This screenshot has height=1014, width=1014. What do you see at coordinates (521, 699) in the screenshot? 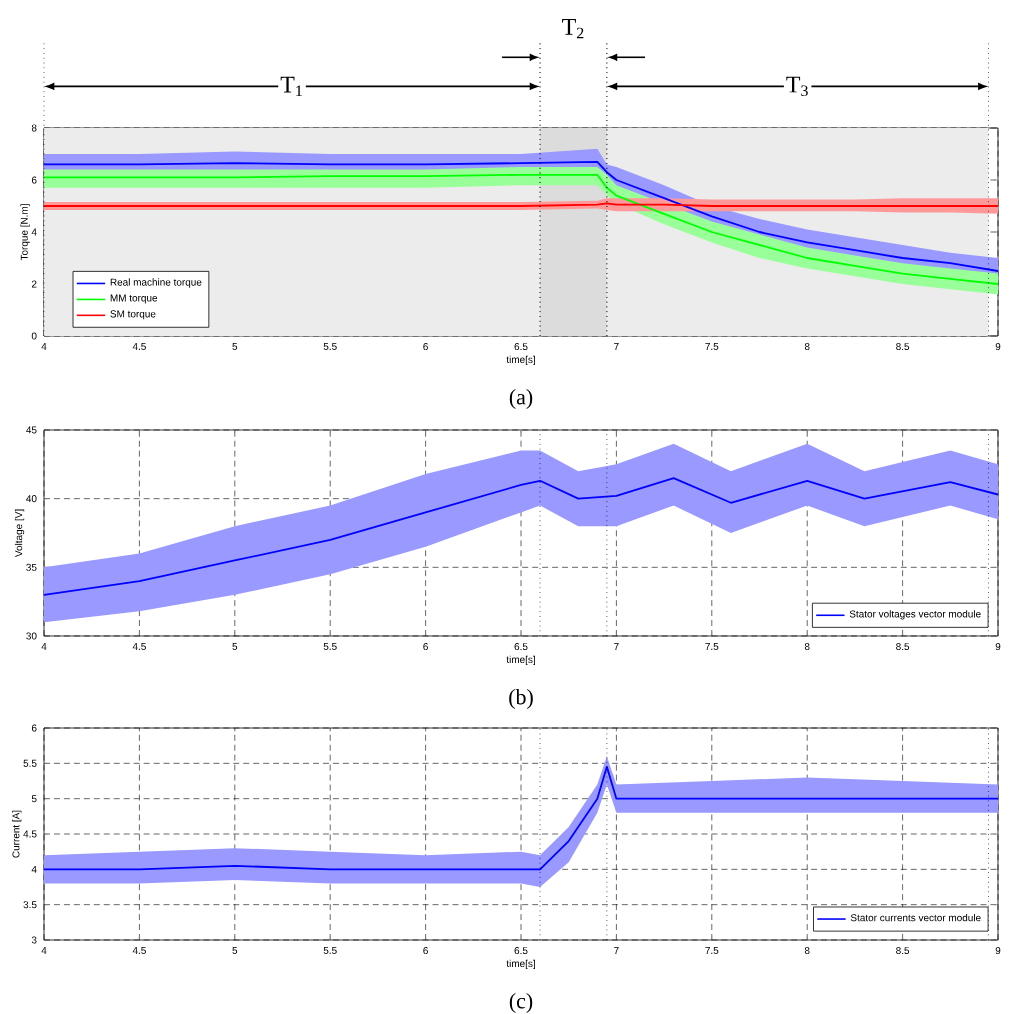
I see `text: (b)` at bounding box center [521, 699].